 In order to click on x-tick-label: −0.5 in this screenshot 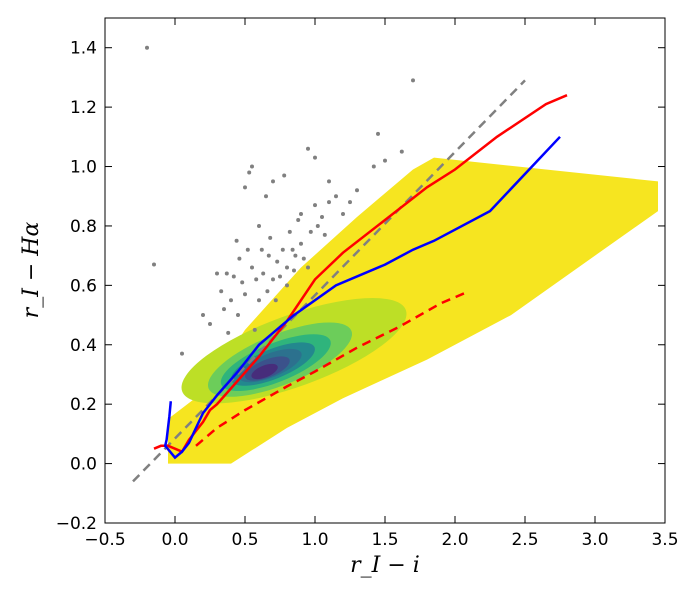, I will do `click(104, 540)`.